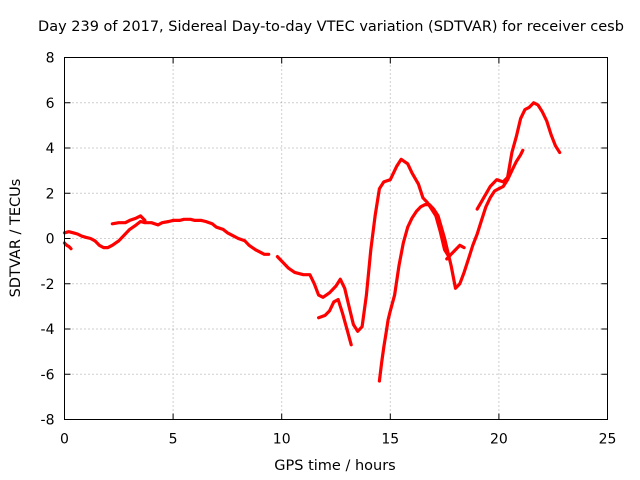 This screenshot has height=480, width=640. Describe the element at coordinates (48, 421) in the screenshot. I see `y-tick-label: -8` at that location.